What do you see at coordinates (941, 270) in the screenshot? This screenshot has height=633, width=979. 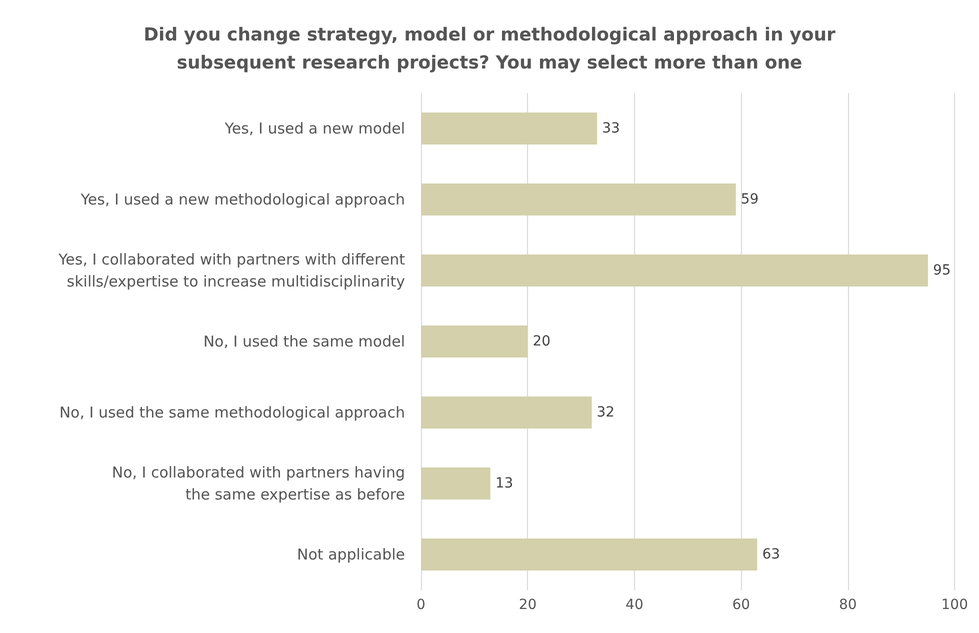 I see `data-label: 95` at bounding box center [941, 270].